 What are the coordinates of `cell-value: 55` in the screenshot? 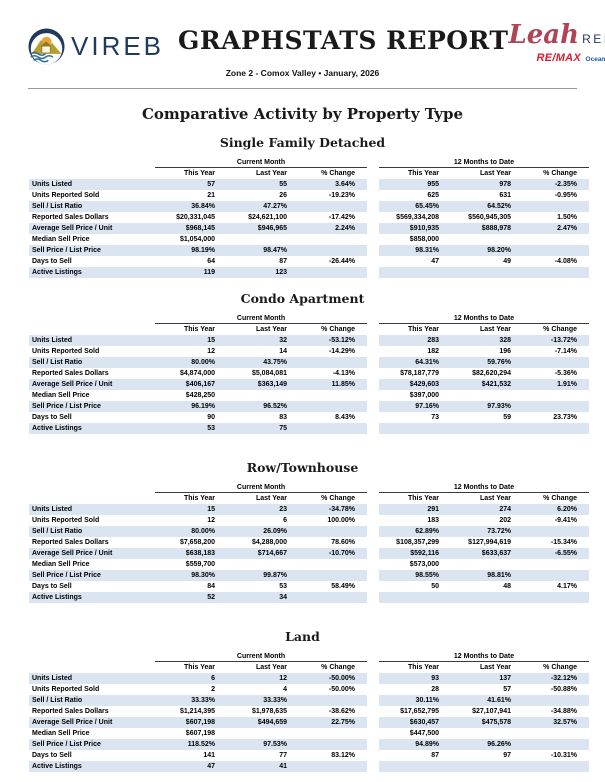 It's located at (263, 185).